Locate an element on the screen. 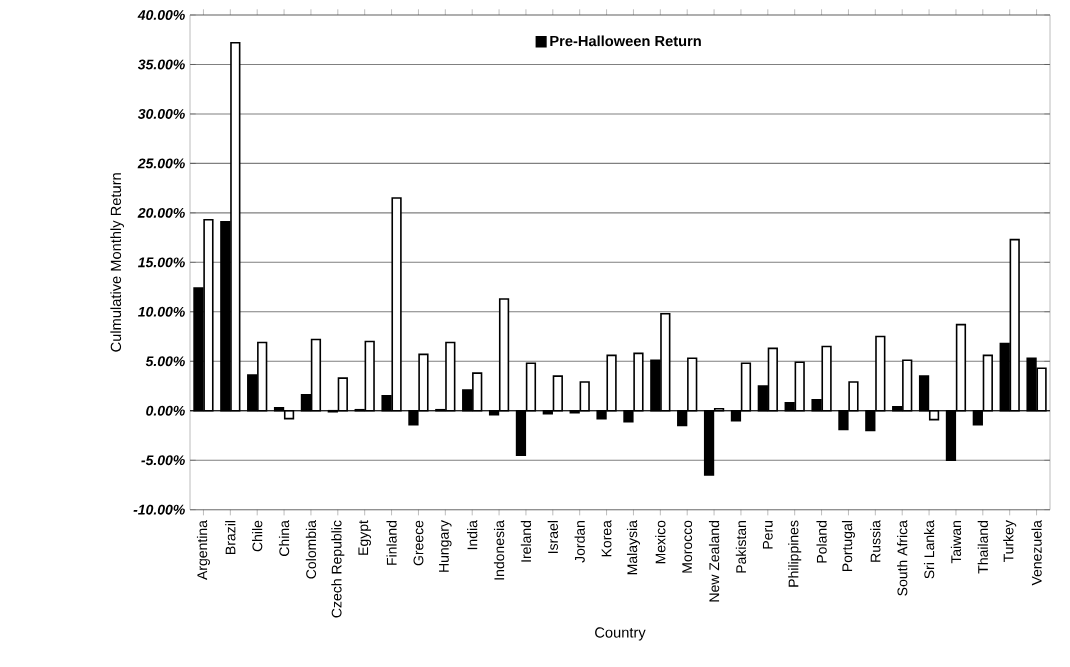 The image size is (1070, 667). x-tick-label: Brazil is located at coordinates (230, 537).